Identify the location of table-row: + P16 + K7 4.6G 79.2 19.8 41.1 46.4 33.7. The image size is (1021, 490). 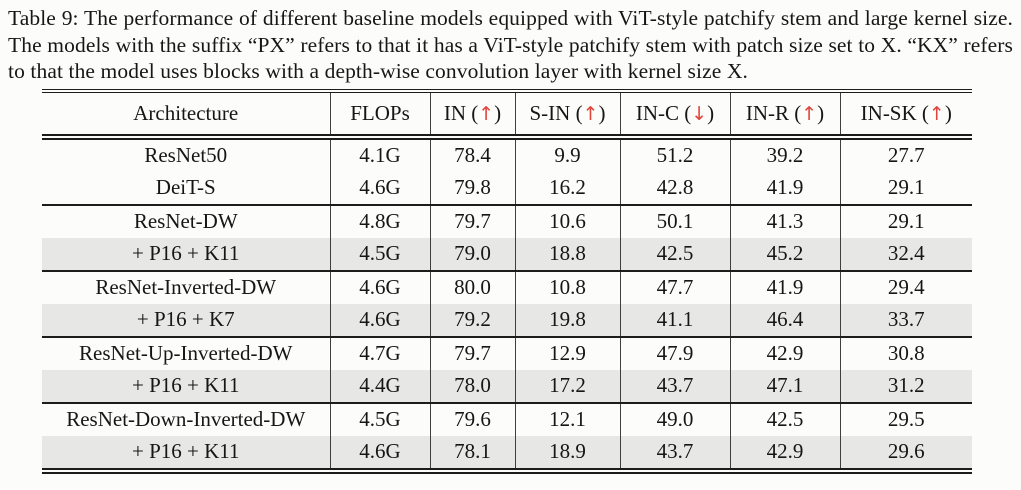
(507, 320).